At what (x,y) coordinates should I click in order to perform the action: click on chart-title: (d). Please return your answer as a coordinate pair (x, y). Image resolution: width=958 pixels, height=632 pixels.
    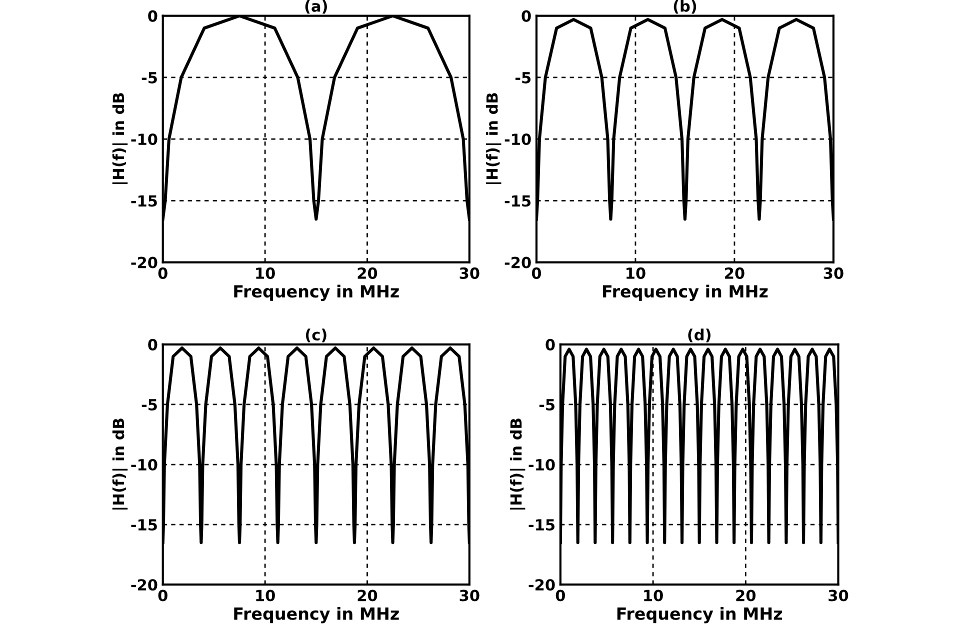
    Looking at the image, I should click on (699, 335).